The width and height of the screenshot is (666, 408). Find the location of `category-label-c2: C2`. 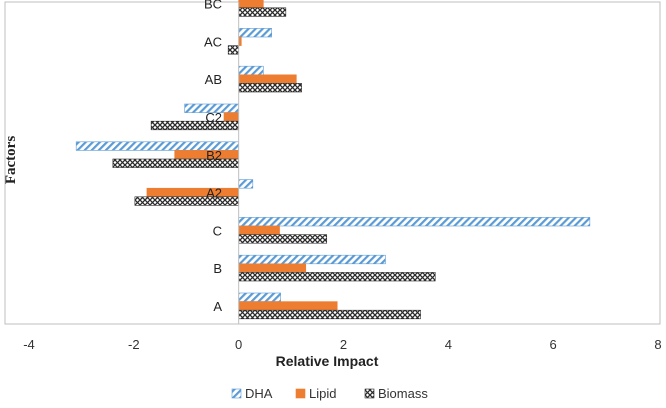

category-label-c2: C2 is located at coordinates (213, 117).